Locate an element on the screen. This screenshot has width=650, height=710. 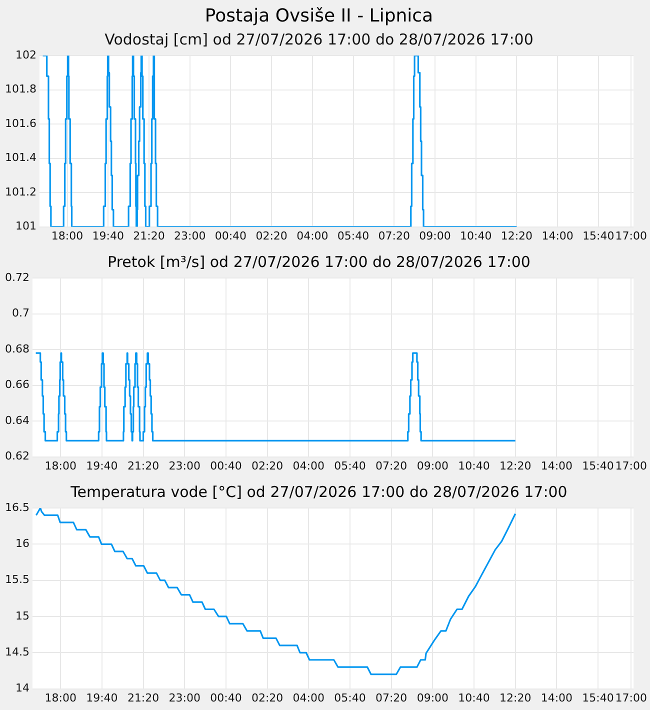
y-tick-label: 15.5 is located at coordinates (17, 579).